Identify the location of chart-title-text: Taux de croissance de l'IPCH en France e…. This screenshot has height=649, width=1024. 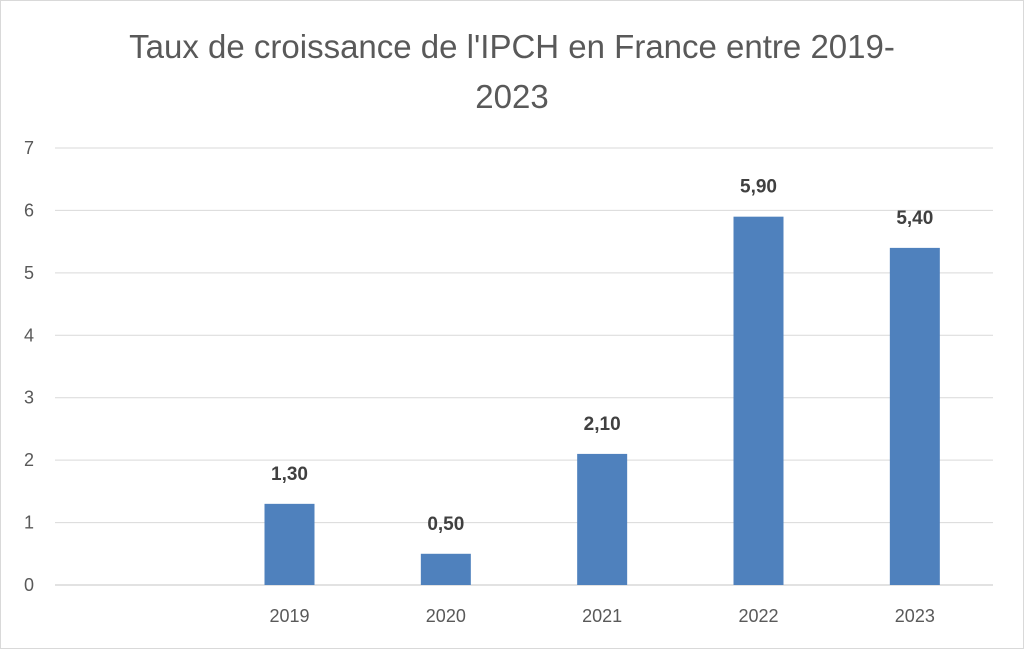
(512, 71).